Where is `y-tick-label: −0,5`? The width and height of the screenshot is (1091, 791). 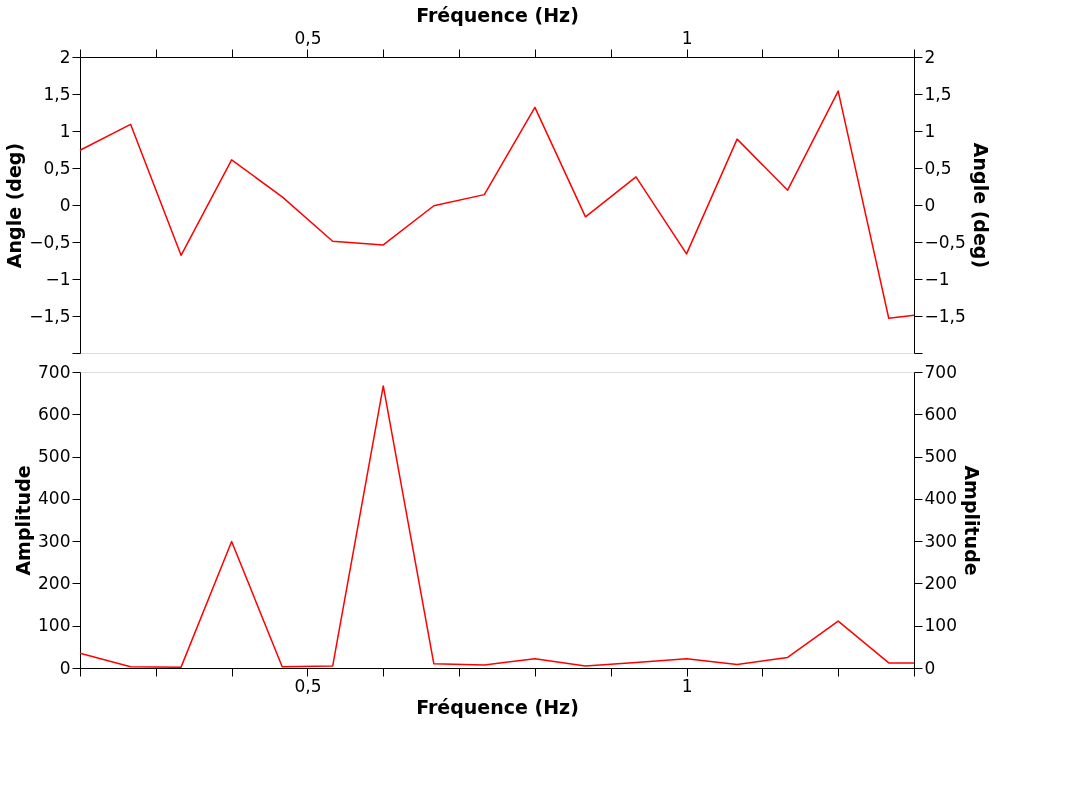 y-tick-label: −0,5 is located at coordinates (50, 241).